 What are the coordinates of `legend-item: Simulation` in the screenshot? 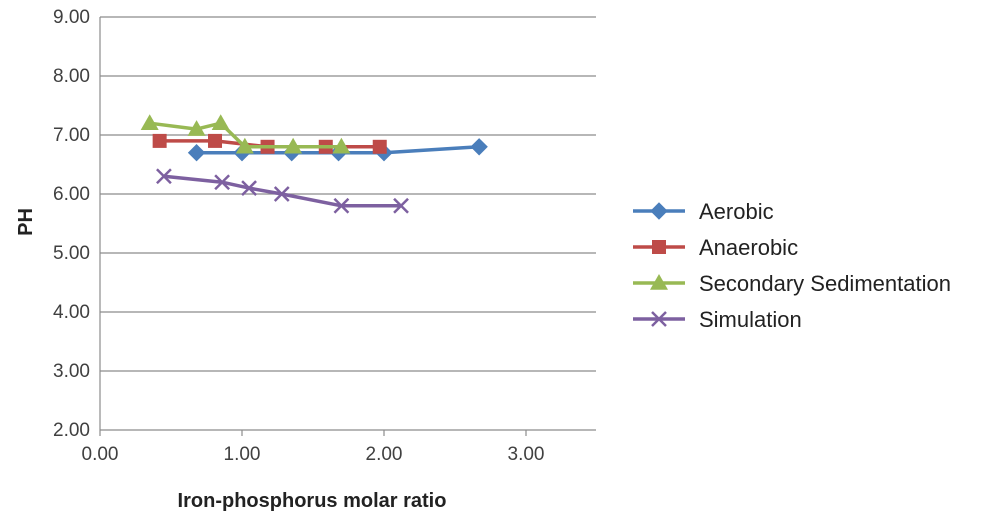 It's located at (717, 319).